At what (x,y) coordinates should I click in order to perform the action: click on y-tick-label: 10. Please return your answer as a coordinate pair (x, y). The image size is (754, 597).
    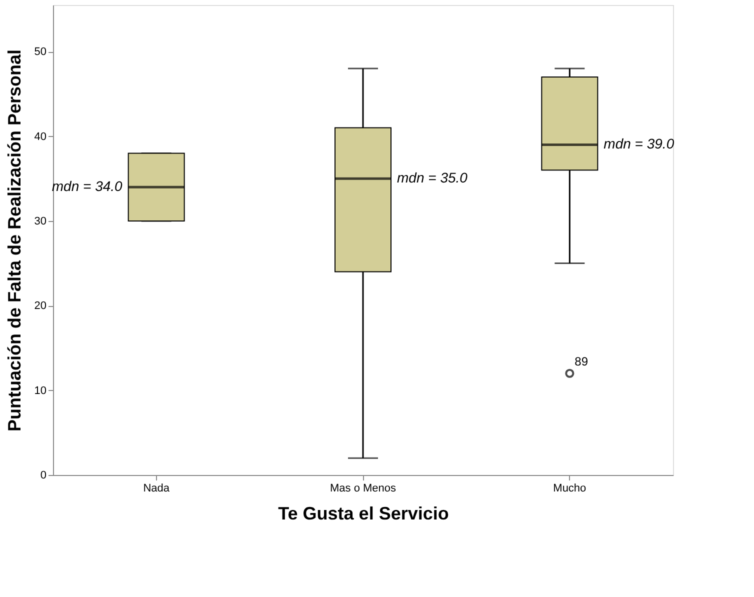
    Looking at the image, I should click on (40, 390).